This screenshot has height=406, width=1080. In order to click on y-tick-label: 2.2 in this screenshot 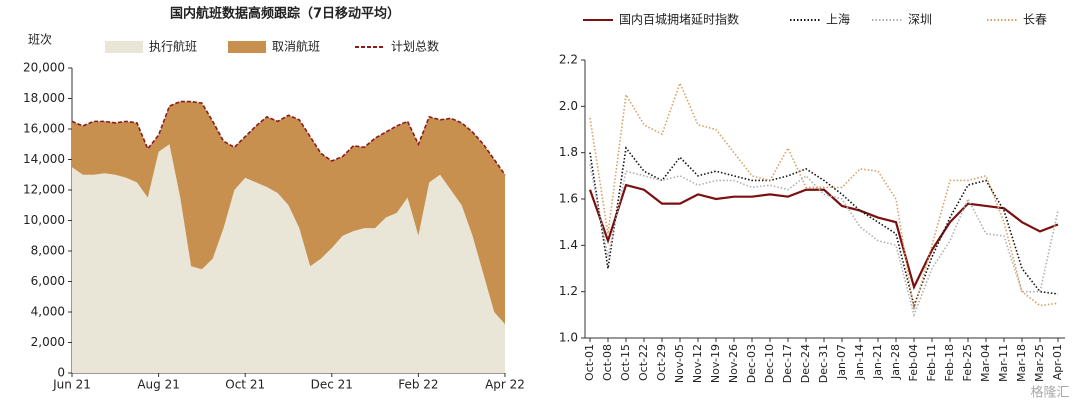, I will do `click(568, 60)`.